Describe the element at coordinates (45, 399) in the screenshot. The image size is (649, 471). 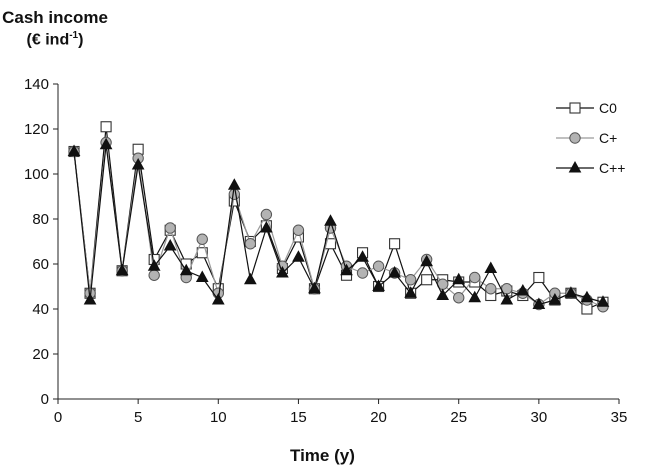
I see `y-tick-label: 0` at that location.